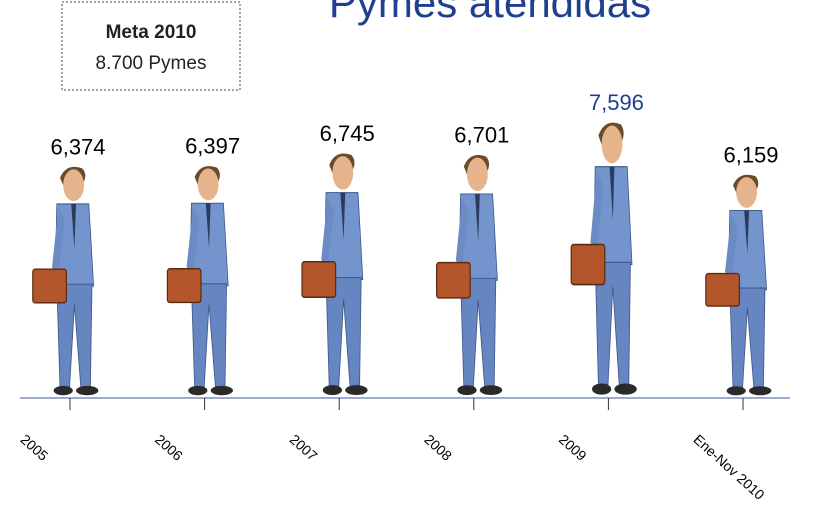 This screenshot has height=529, width=830. What do you see at coordinates (77, 147) in the screenshot?
I see `value-label: 6,374` at bounding box center [77, 147].